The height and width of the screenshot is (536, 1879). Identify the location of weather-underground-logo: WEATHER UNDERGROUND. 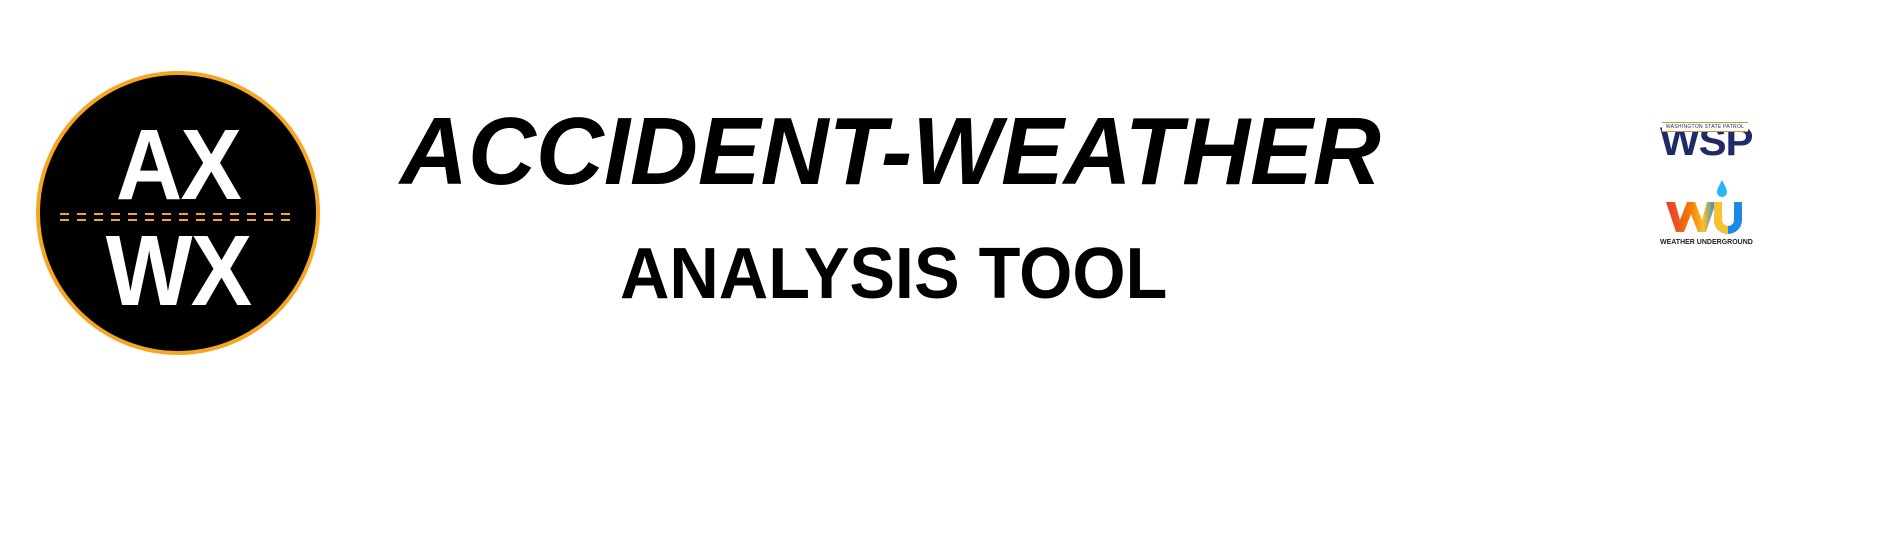
(1706, 214).